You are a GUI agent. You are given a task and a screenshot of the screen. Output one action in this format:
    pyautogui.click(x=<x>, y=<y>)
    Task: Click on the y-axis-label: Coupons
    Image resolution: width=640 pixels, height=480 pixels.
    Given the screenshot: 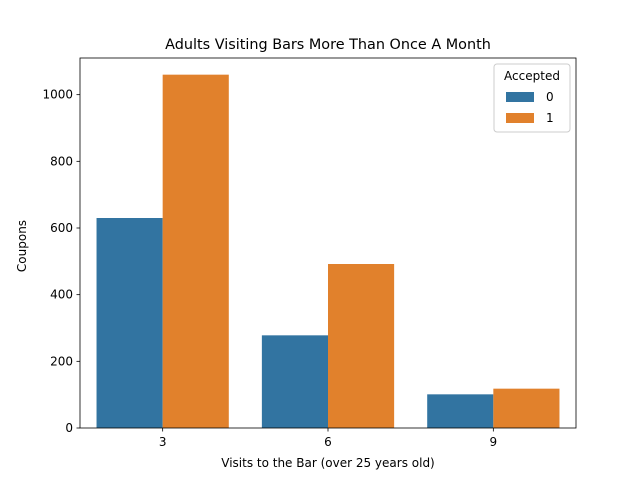 What is the action you would take?
    pyautogui.click(x=22, y=246)
    